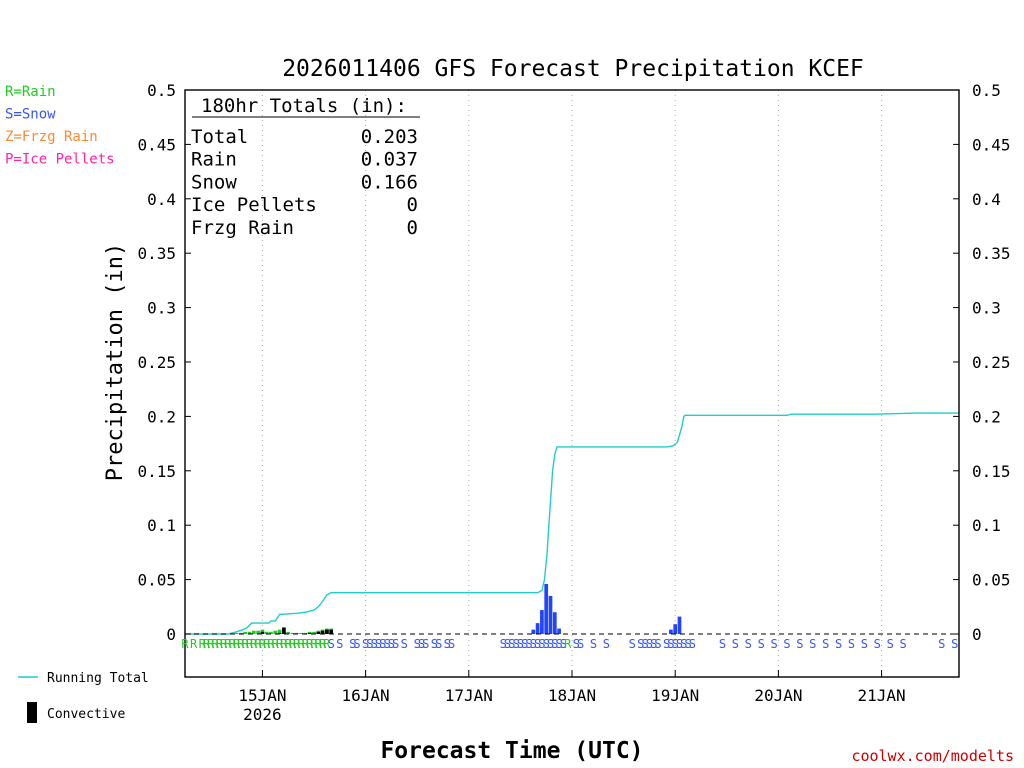 This screenshot has width=1024, height=768. What do you see at coordinates (156, 253) in the screenshot?
I see `y-tick-label-left: 0.35` at bounding box center [156, 253].